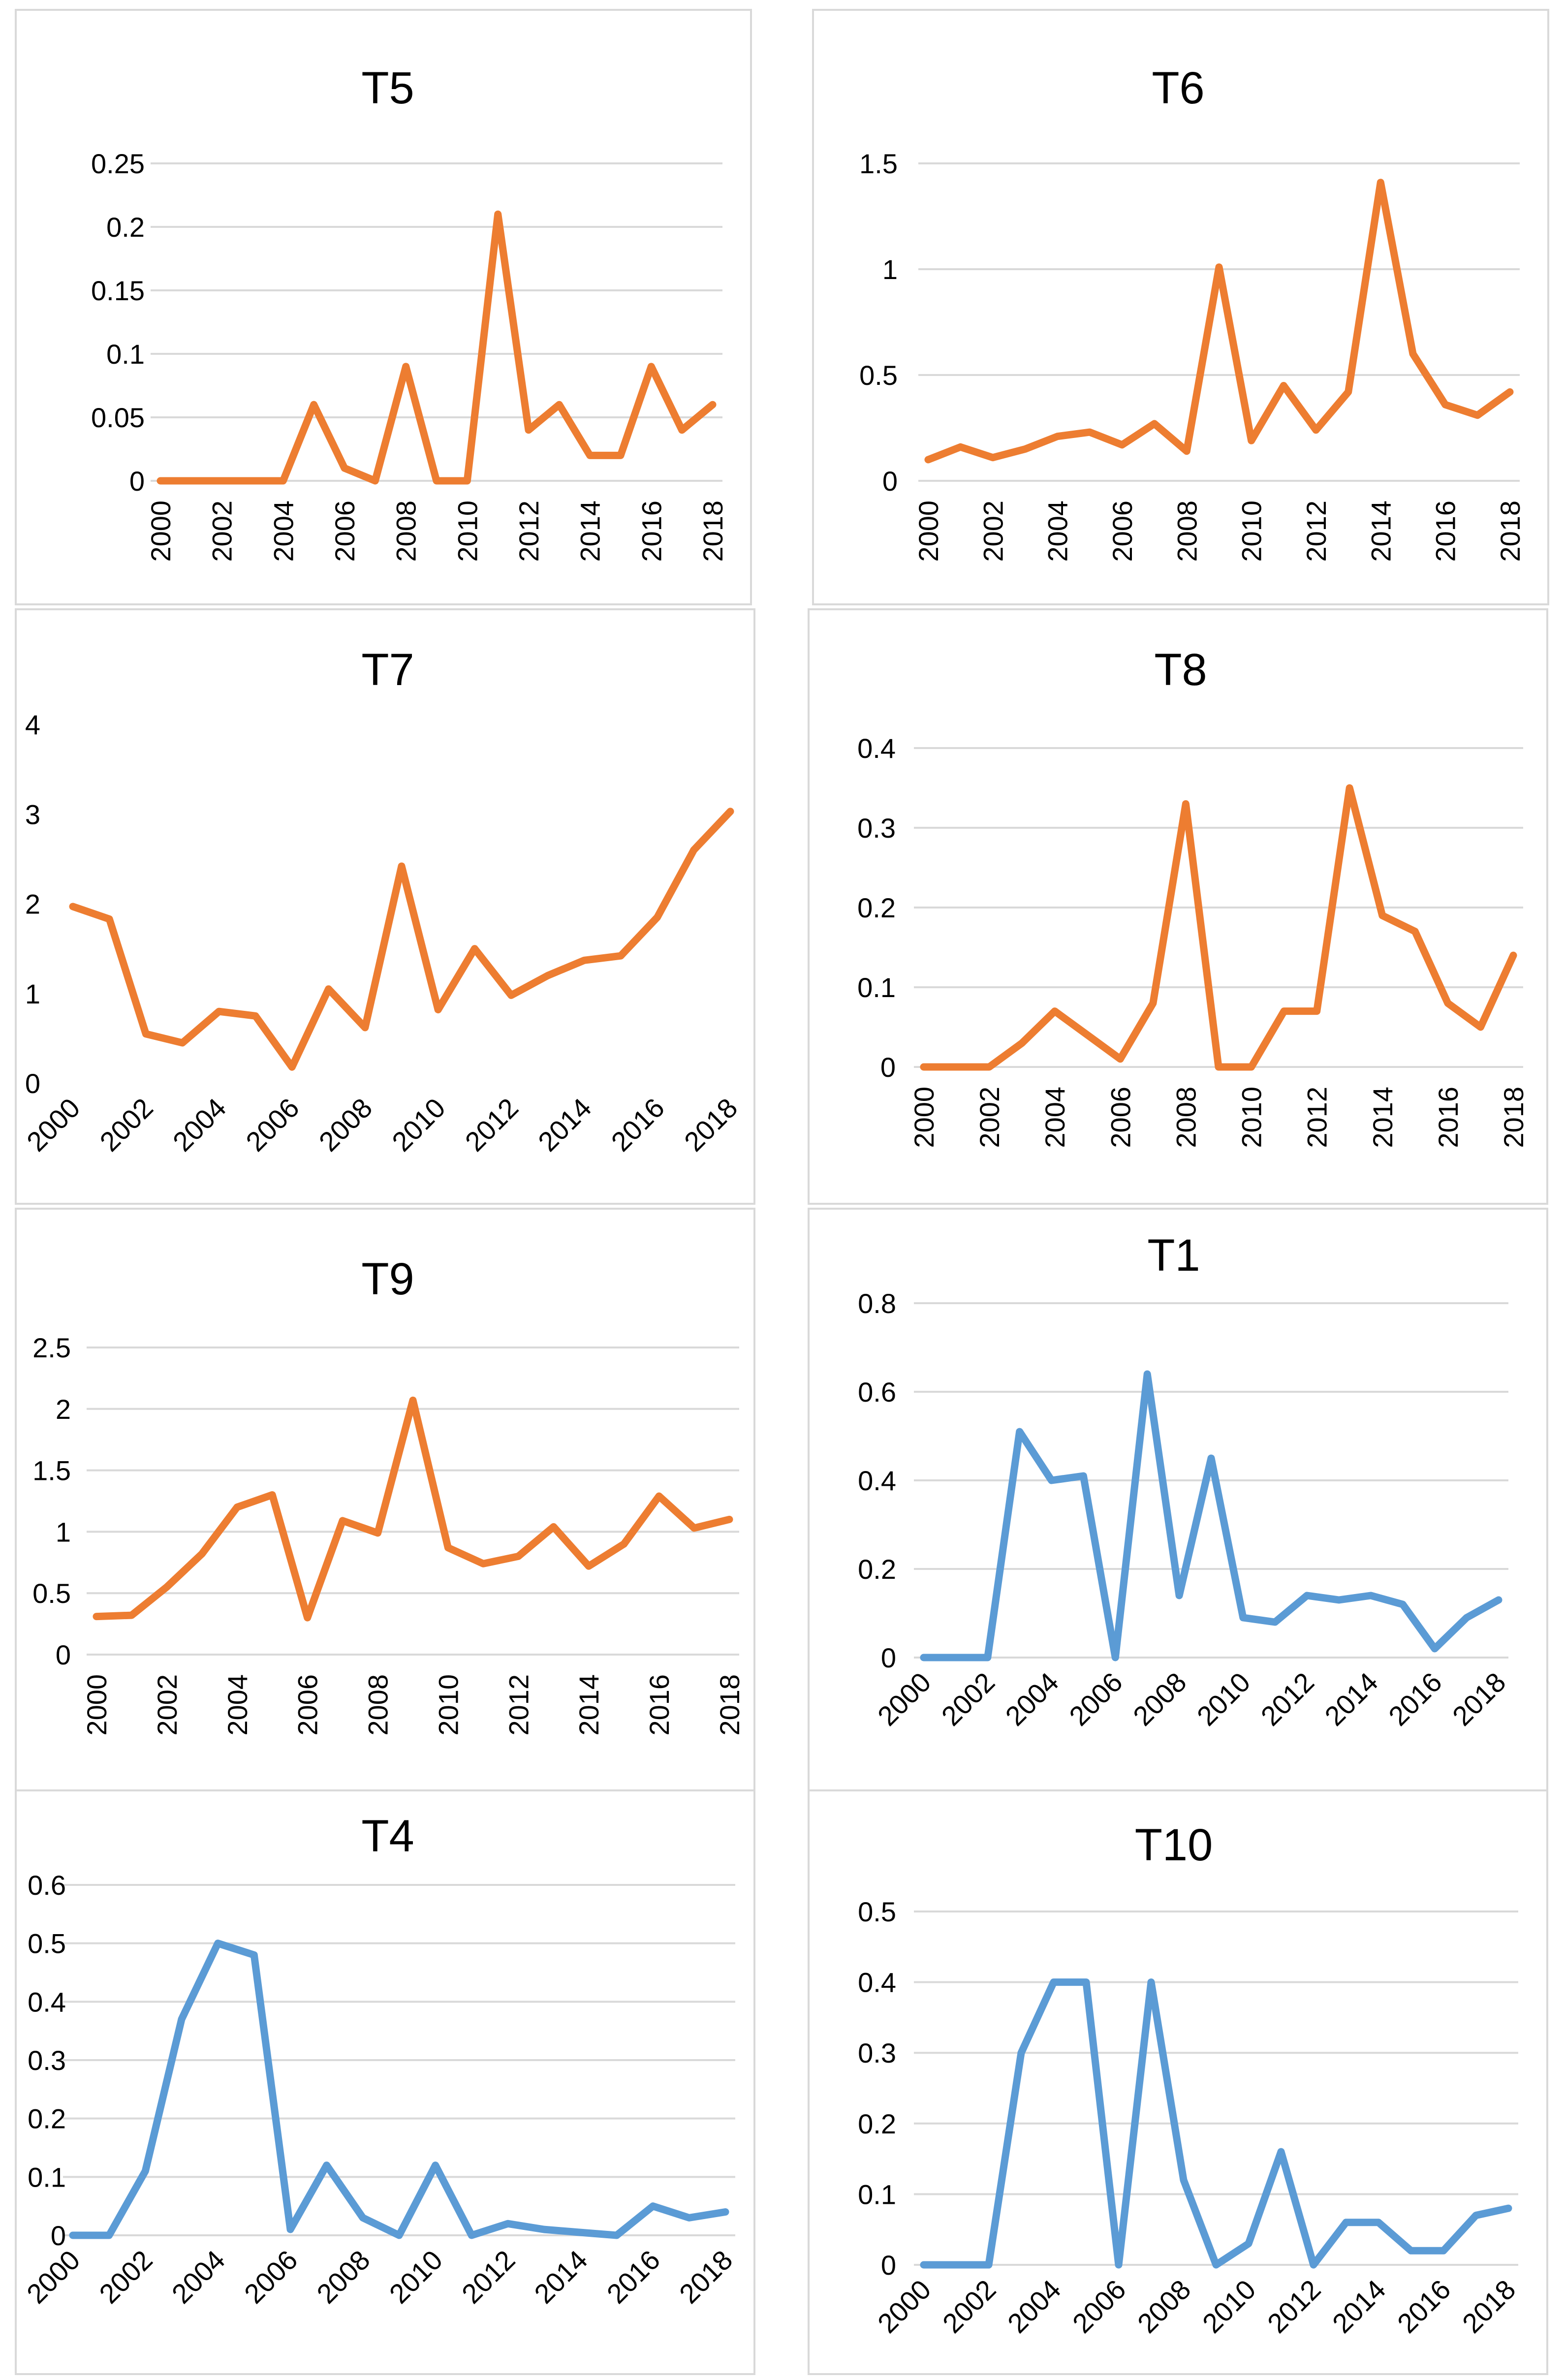 The height and width of the screenshot is (2380, 1565). What do you see at coordinates (876, 828) in the screenshot?
I see `y-tick-label: 0.3` at bounding box center [876, 828].